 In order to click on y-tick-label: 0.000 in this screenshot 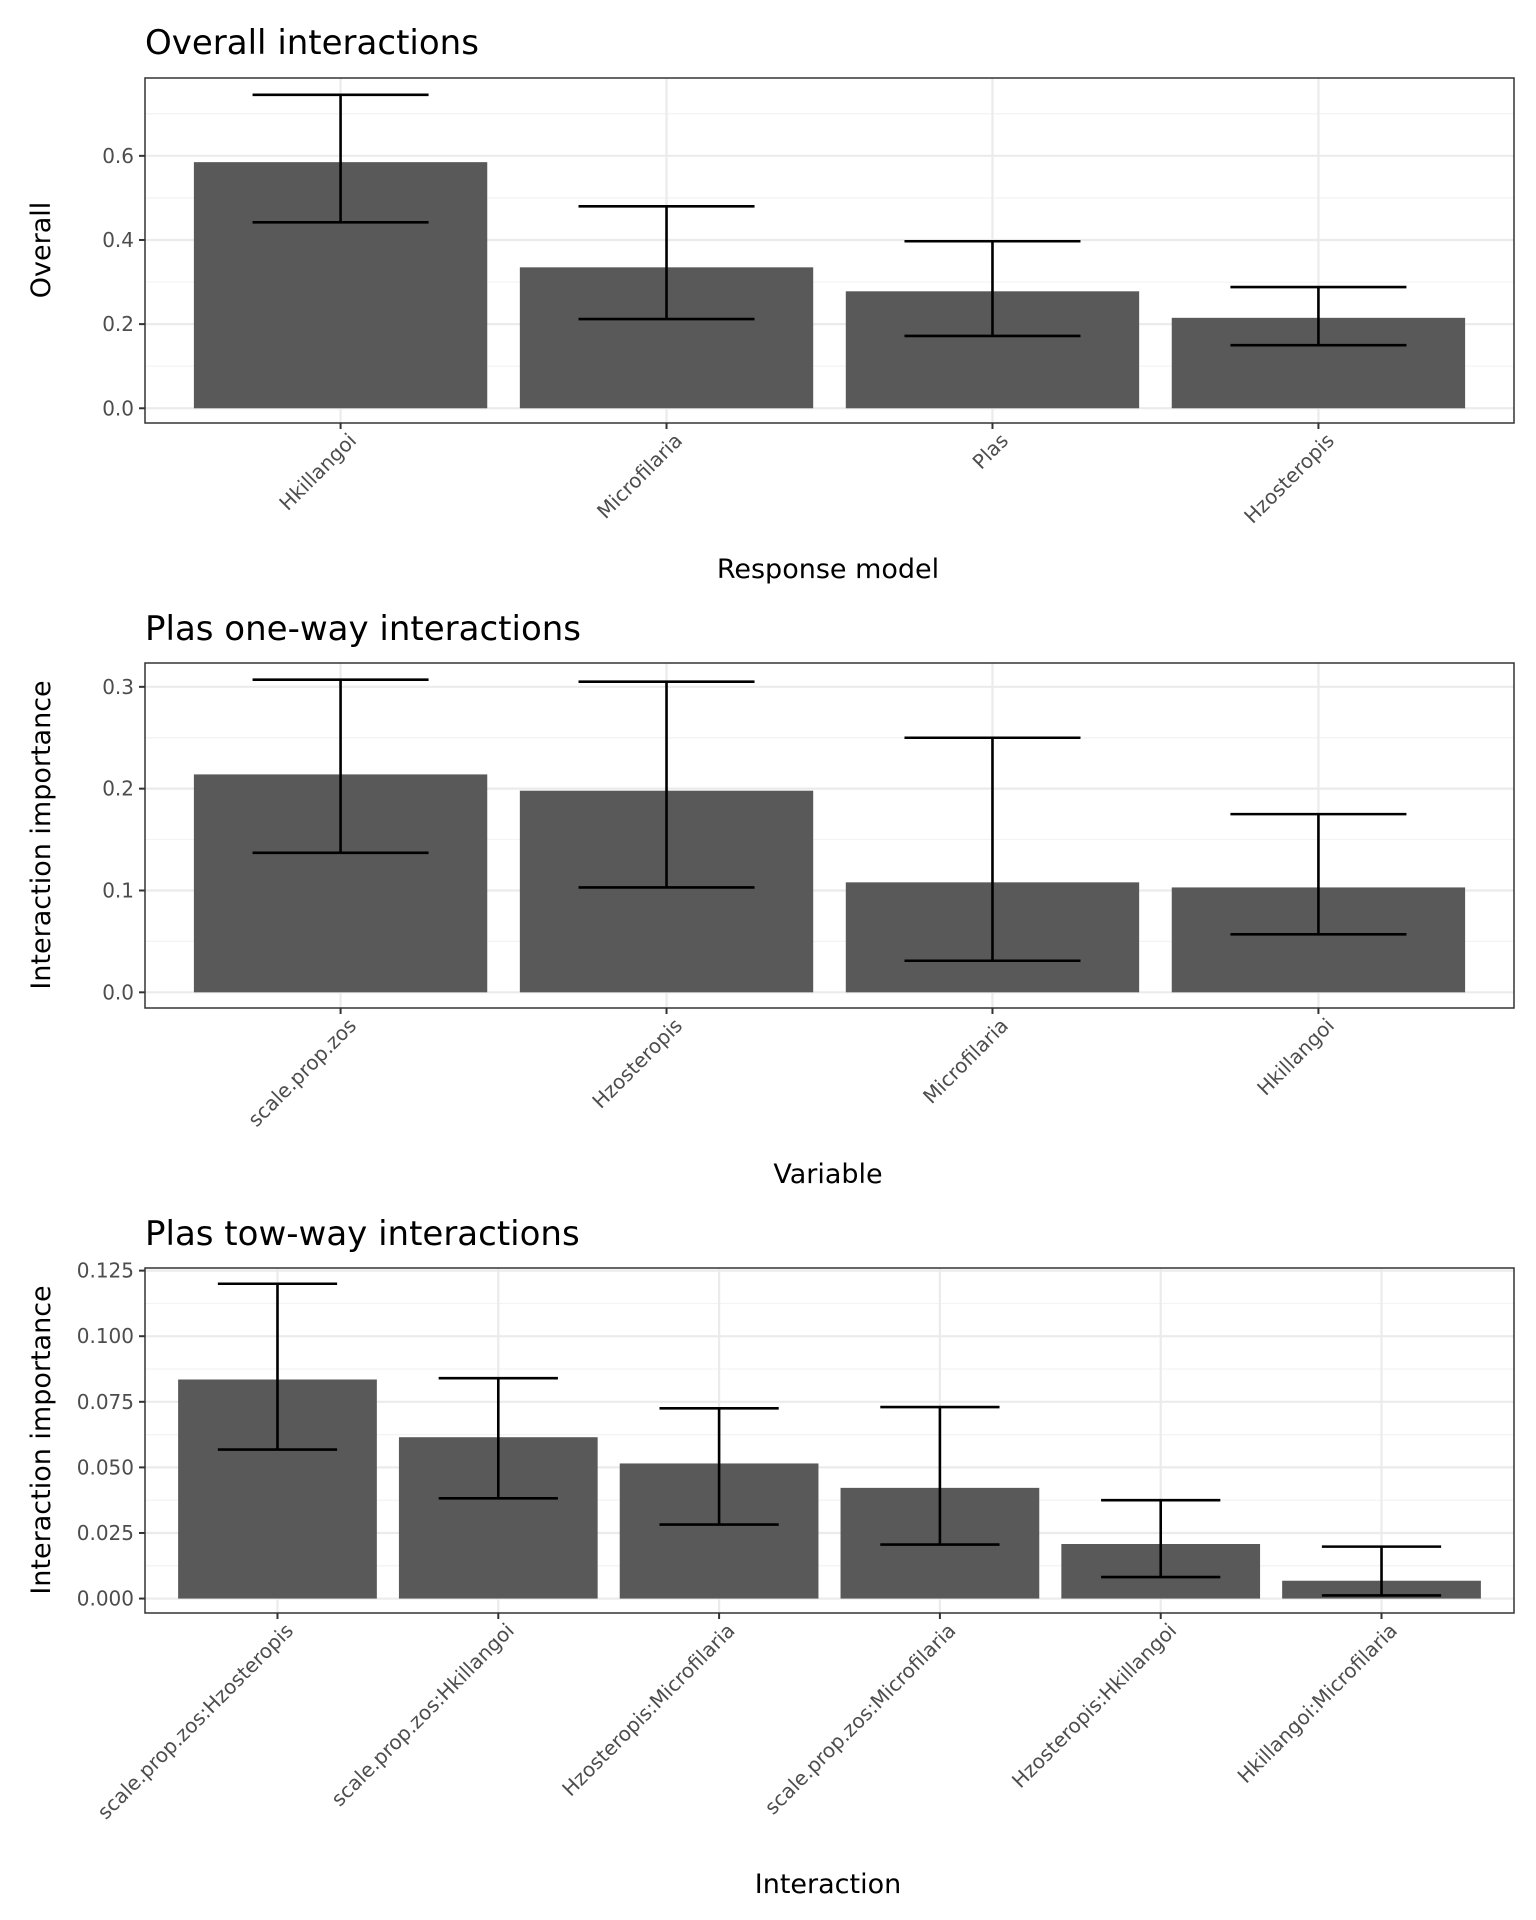, I will do `click(105, 1599)`.